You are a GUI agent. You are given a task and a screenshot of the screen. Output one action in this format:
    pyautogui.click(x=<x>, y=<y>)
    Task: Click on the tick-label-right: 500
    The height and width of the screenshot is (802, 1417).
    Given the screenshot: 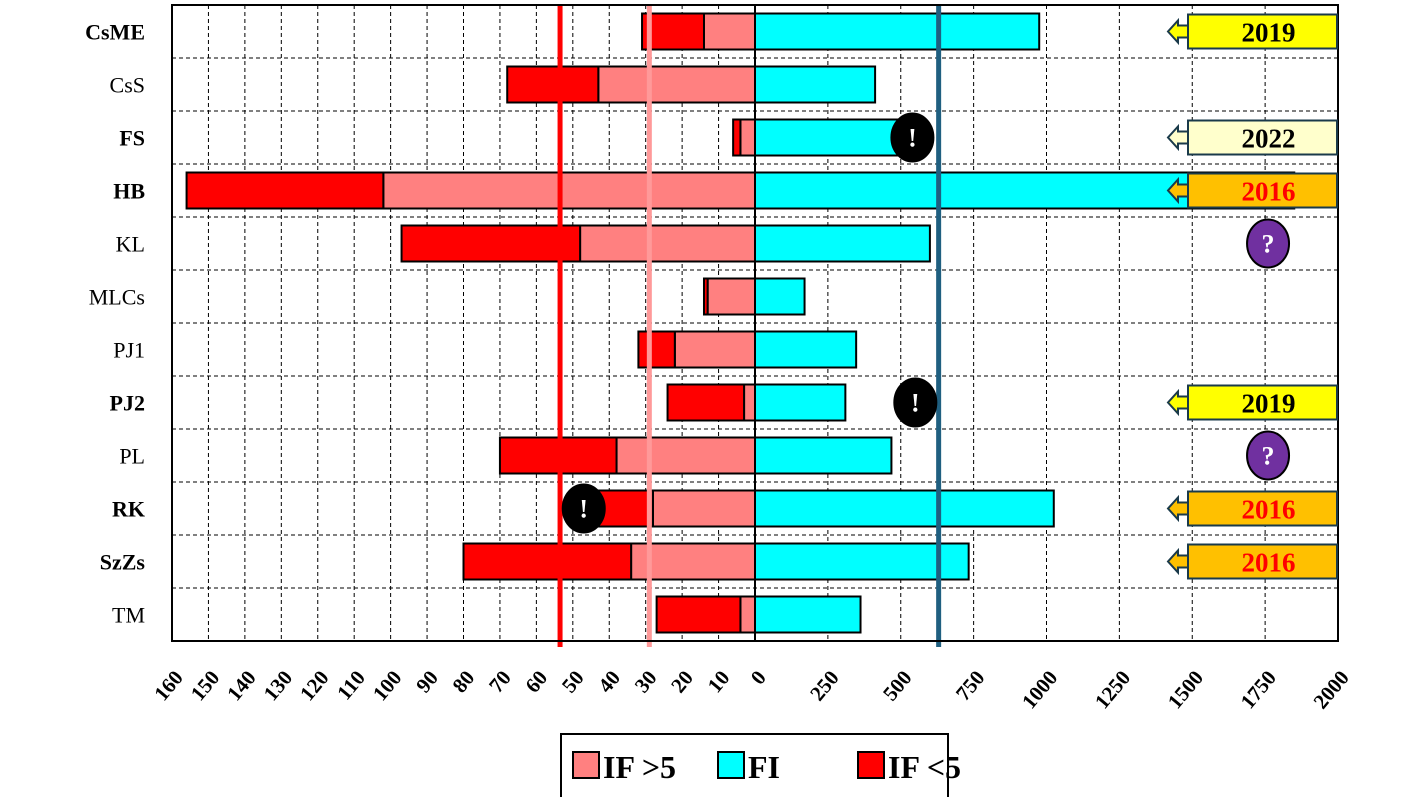 What is the action you would take?
    pyautogui.click(x=897, y=686)
    